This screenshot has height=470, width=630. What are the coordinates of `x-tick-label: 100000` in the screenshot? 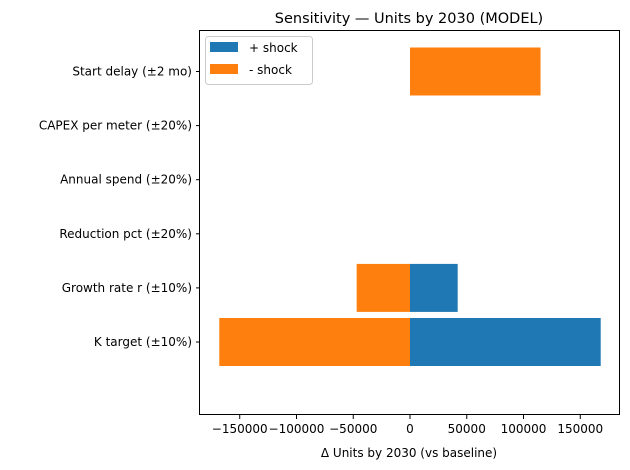 It's located at (524, 429).